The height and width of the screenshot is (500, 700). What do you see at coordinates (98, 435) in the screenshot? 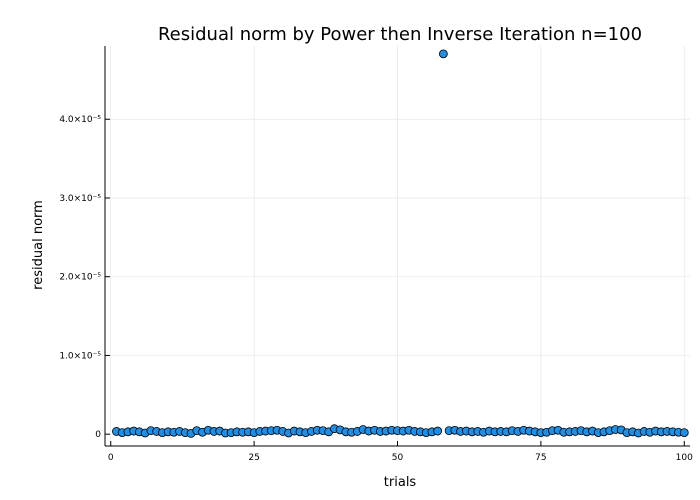
I see `y-tick-label: 0` at bounding box center [98, 435].